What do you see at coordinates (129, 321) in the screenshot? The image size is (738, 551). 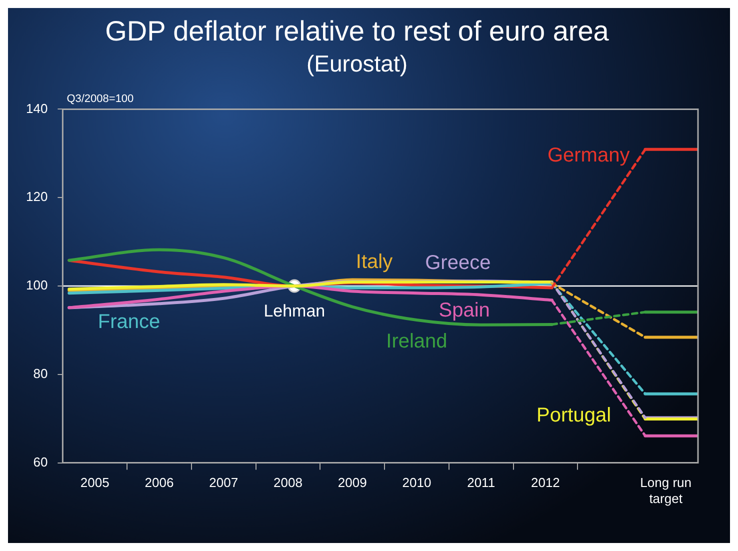 I see `series-label: France` at bounding box center [129, 321].